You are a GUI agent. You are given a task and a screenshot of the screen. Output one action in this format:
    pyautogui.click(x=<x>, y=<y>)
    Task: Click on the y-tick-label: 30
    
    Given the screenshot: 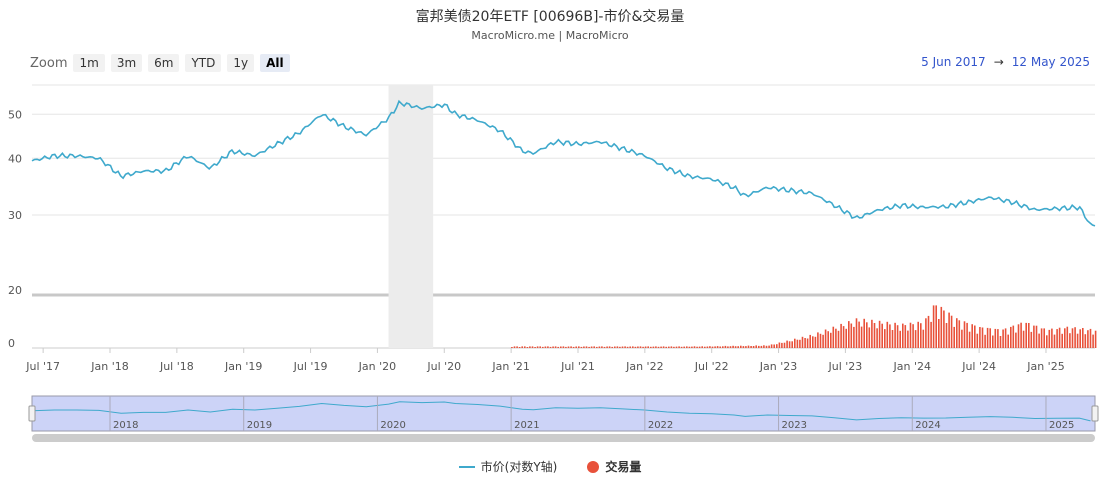 What is the action you would take?
    pyautogui.click(x=15, y=215)
    